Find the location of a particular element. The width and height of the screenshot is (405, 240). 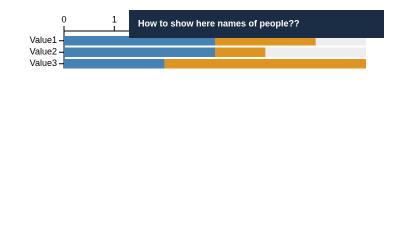

y-tick-label: Value1 is located at coordinates (43, 40).